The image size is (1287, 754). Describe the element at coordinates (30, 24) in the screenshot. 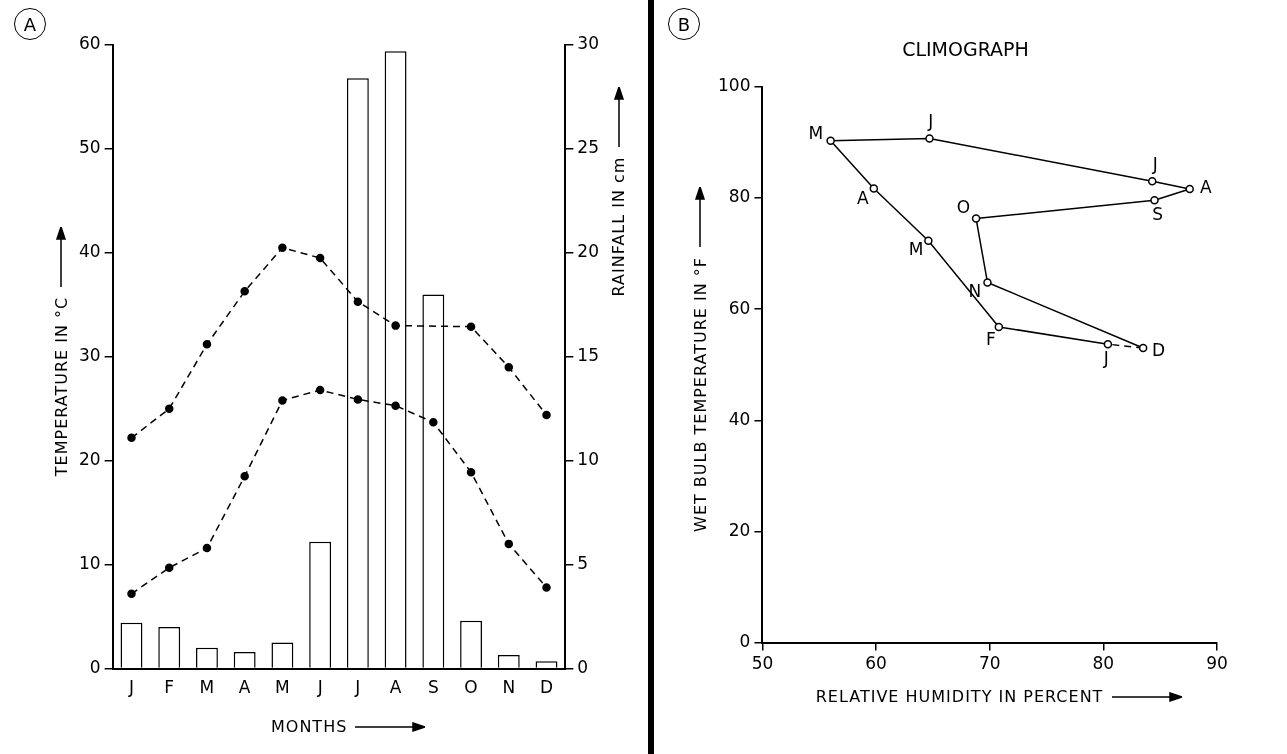

I see `text: A` at that location.